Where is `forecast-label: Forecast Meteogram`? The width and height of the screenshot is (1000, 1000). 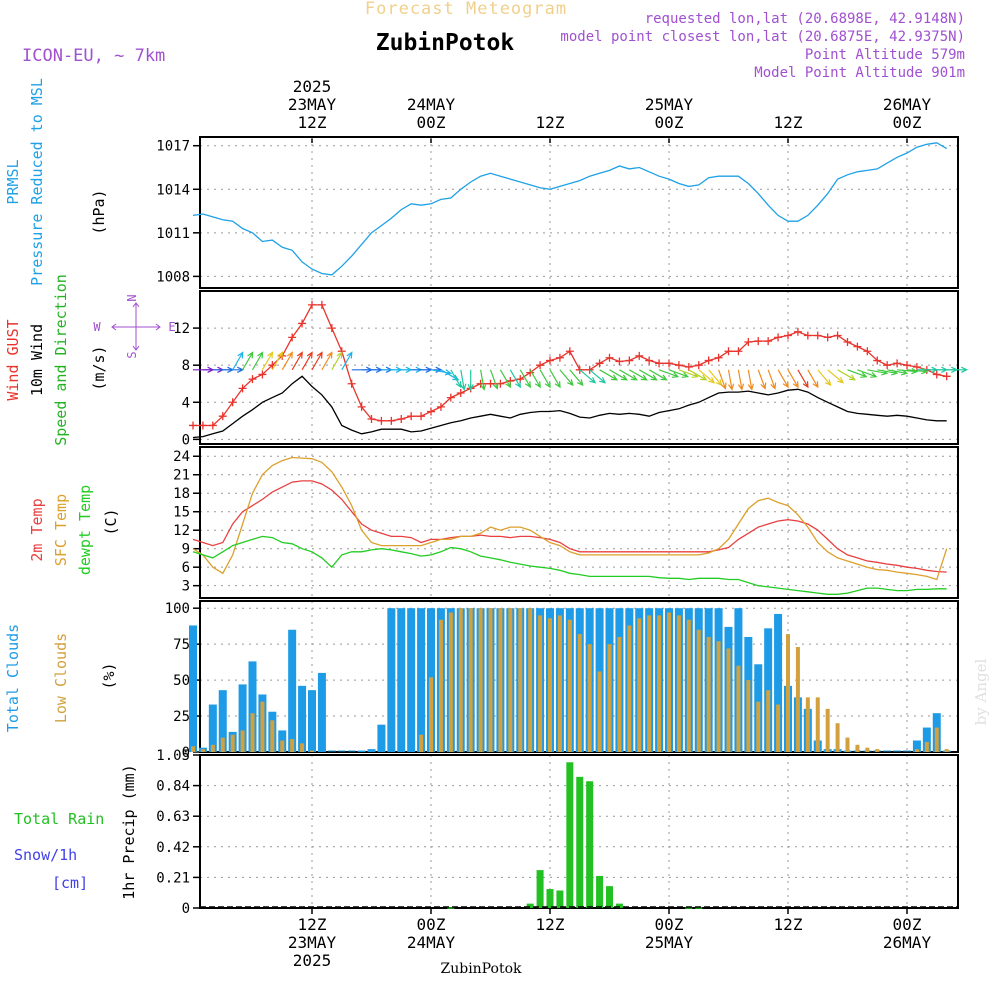 forecast-label: Forecast Meteogram is located at coordinates (466, 9).